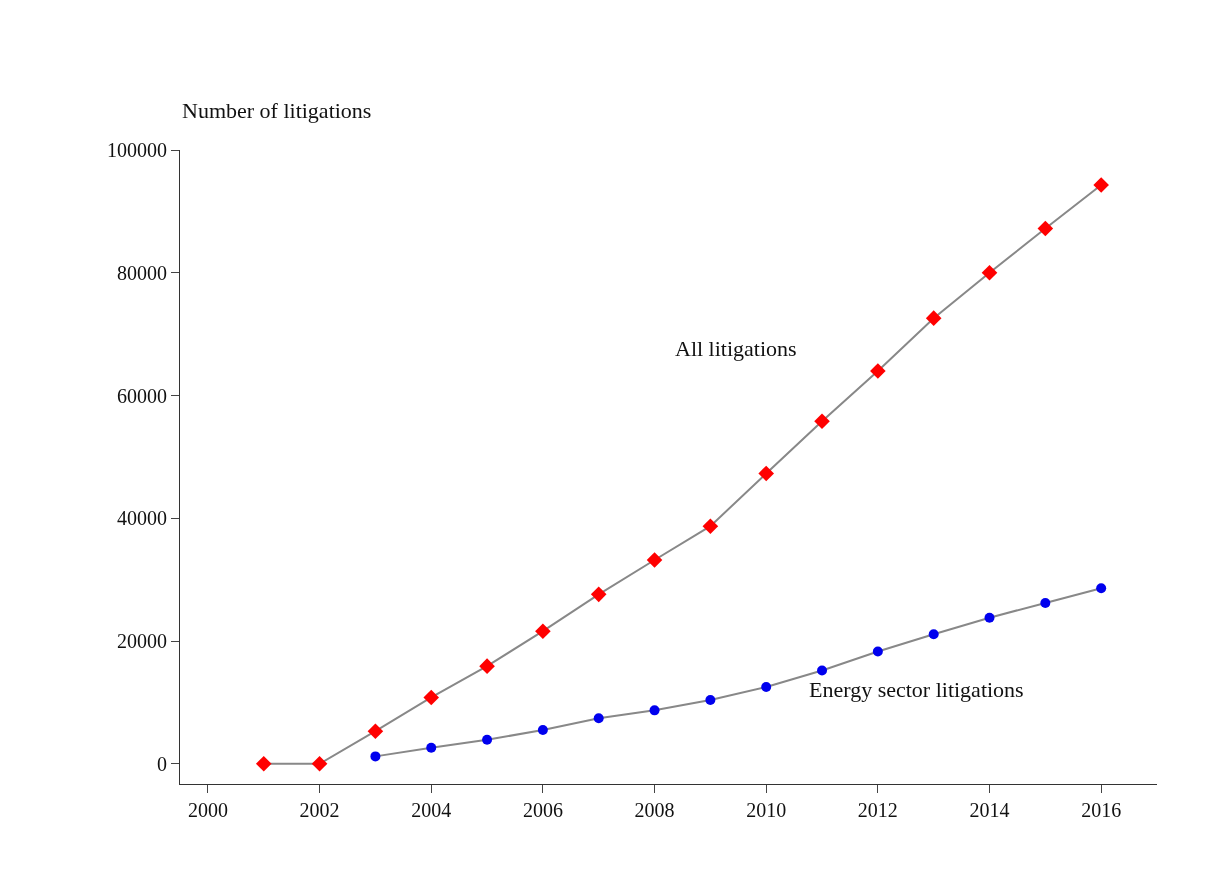 The image size is (1207, 874). I want to click on x-tick-label: 2002, so click(319, 810).